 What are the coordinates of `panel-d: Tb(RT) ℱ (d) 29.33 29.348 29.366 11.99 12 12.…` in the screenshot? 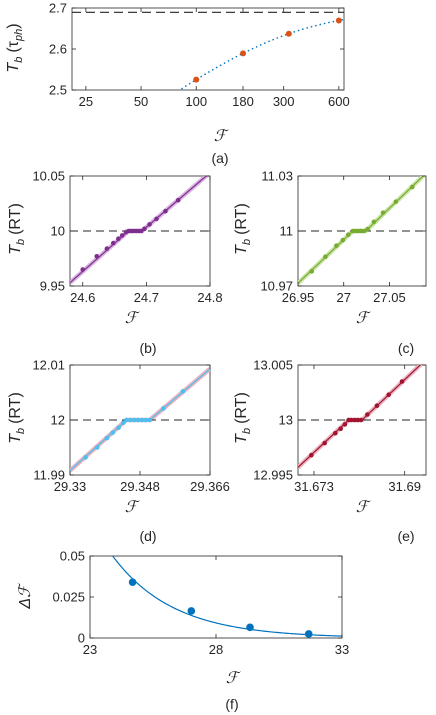 It's located at (118, 451).